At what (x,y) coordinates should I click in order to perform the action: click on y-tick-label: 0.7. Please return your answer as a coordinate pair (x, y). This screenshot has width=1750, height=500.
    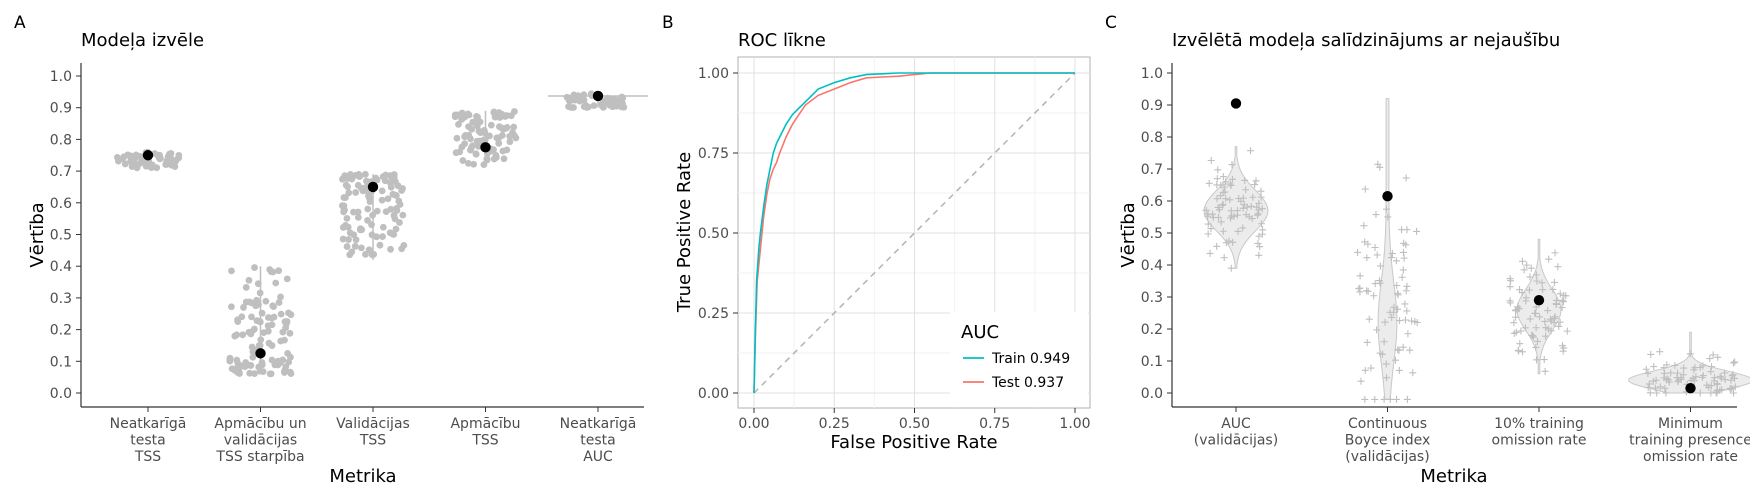
    Looking at the image, I should click on (1152, 170).